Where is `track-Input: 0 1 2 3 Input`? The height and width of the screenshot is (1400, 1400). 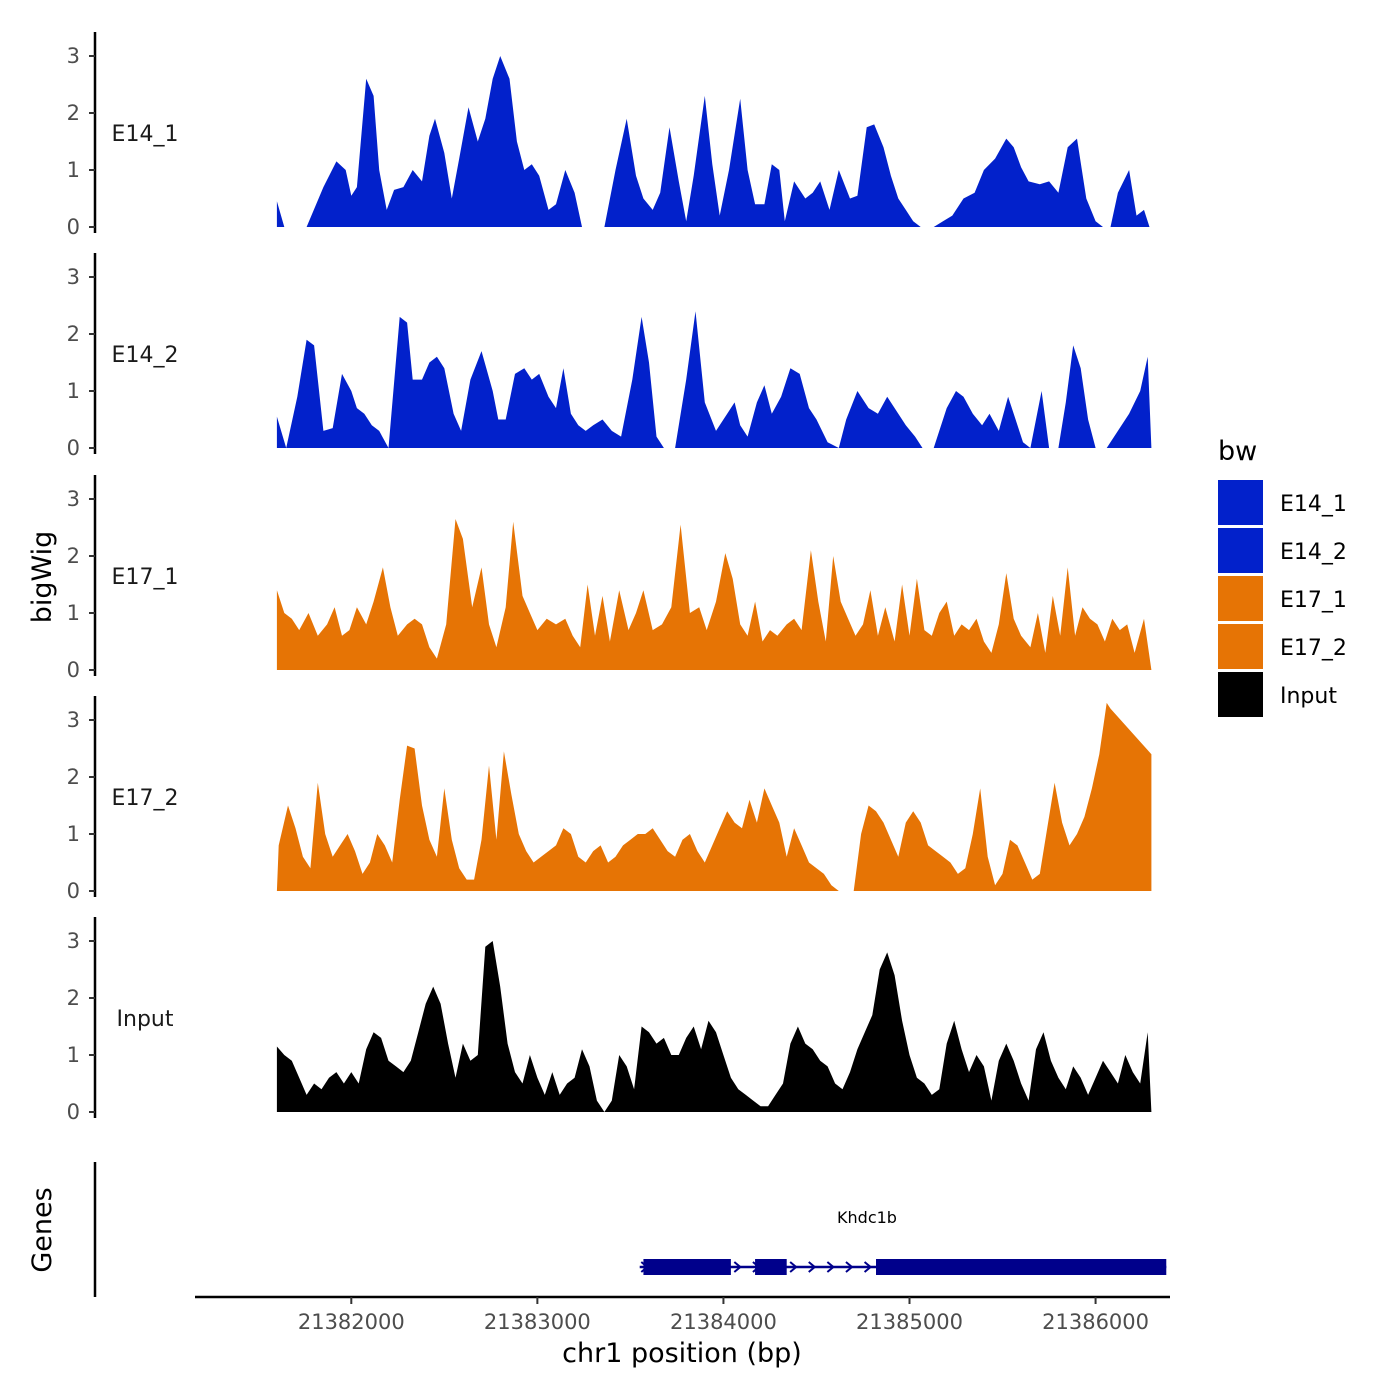 track-Input: 0 1 2 3 Input is located at coordinates (609, 1020).